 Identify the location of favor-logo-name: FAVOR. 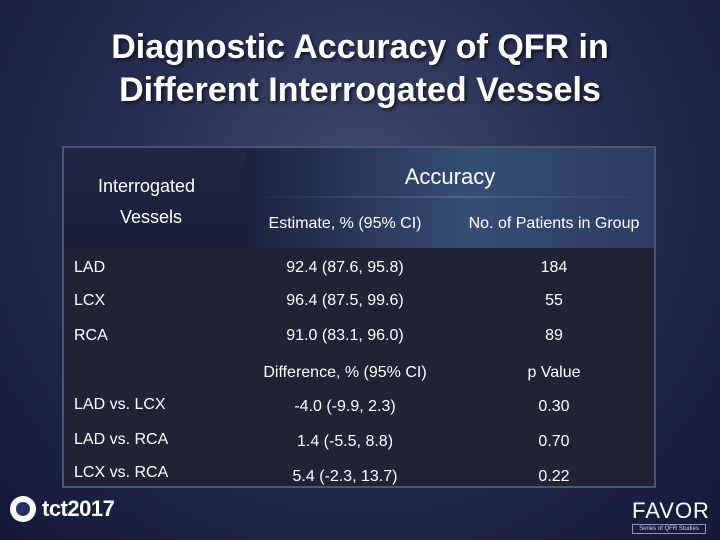
(671, 510).